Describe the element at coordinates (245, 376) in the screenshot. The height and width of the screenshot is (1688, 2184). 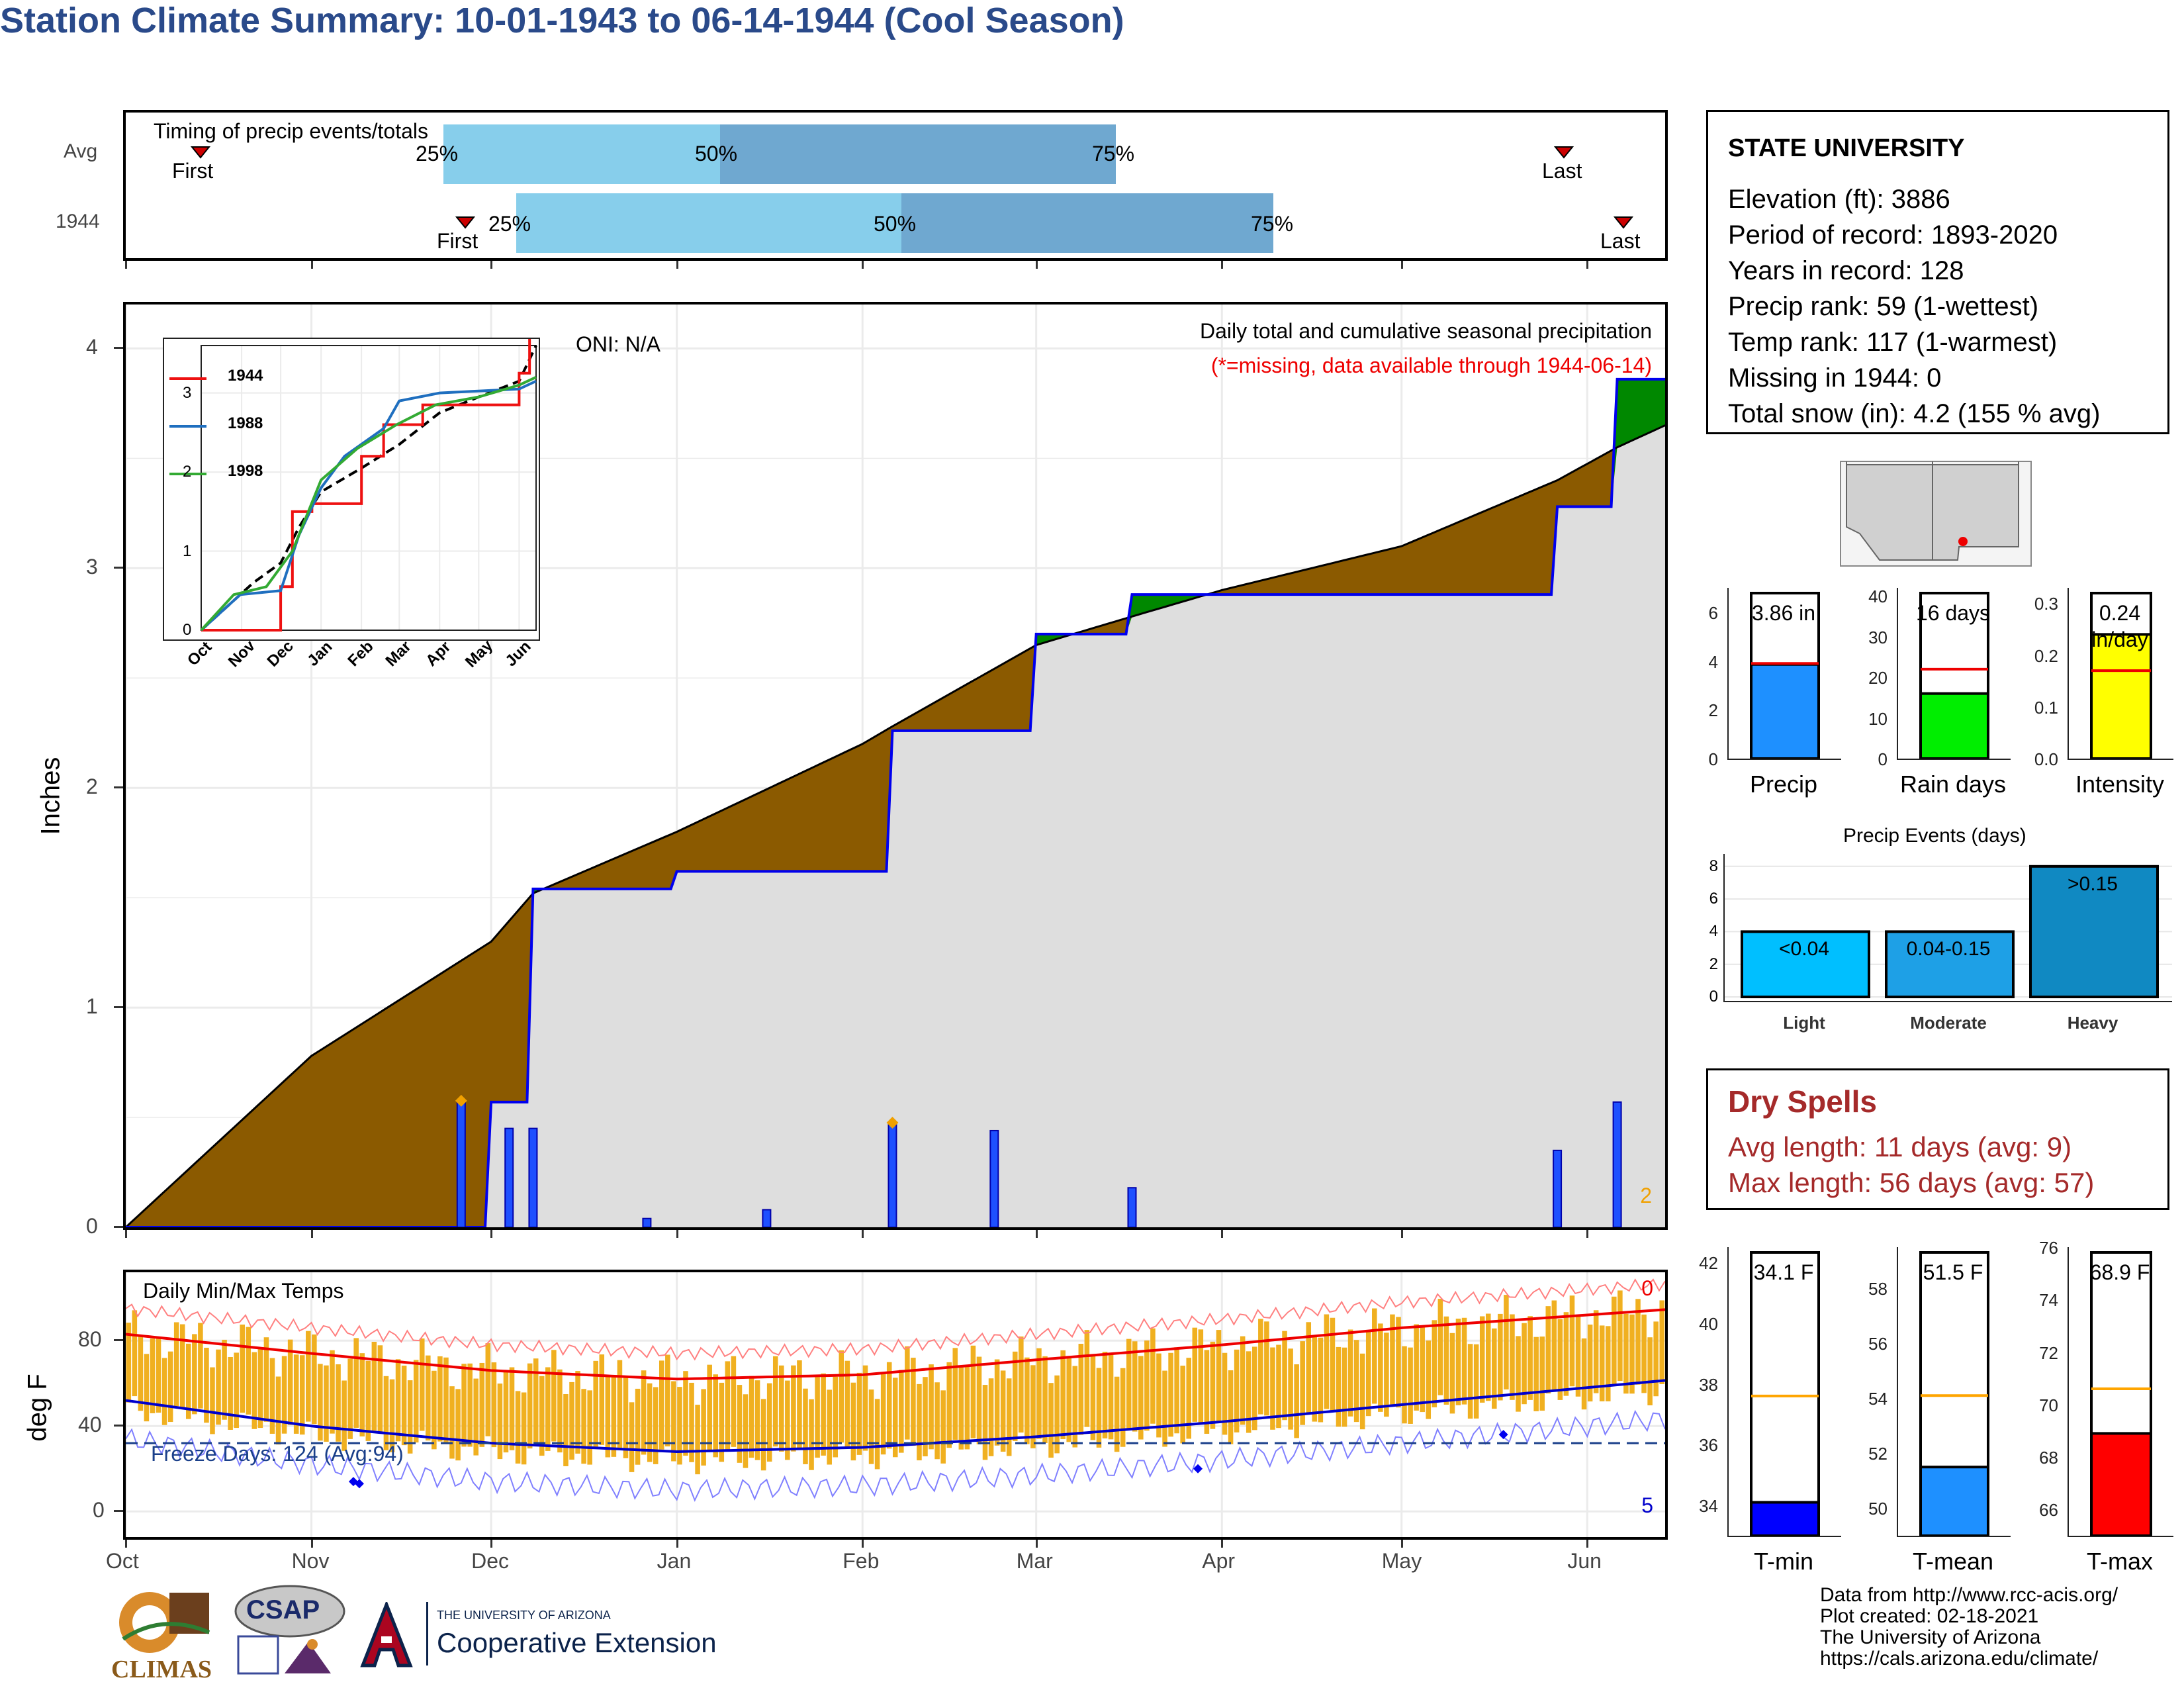
I see `inset-legend-1944: 1944` at that location.